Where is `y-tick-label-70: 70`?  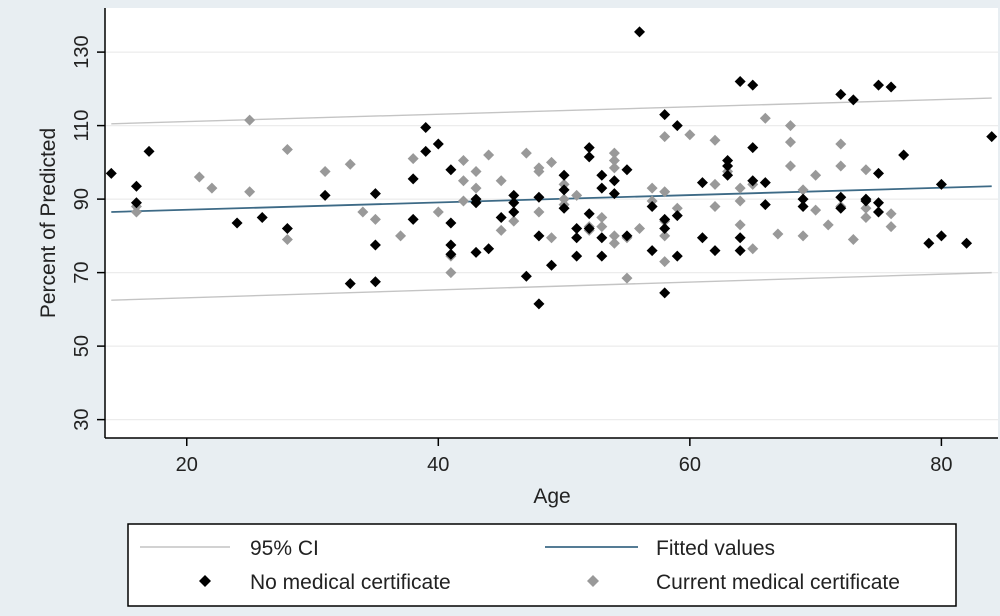
y-tick-label-70: 70 is located at coordinates (82, 272).